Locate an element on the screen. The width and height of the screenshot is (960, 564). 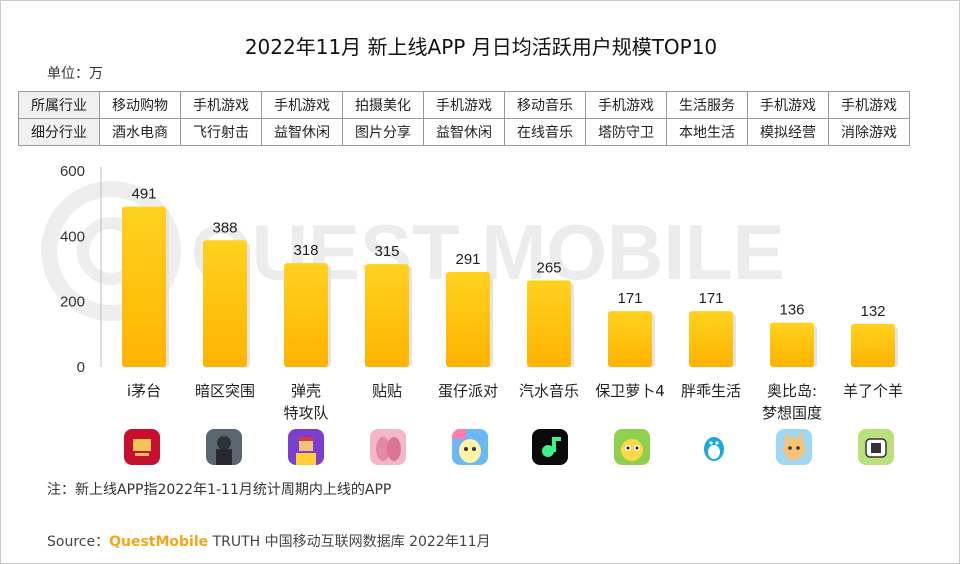
app-icon-row is located at coordinates (480, 449).